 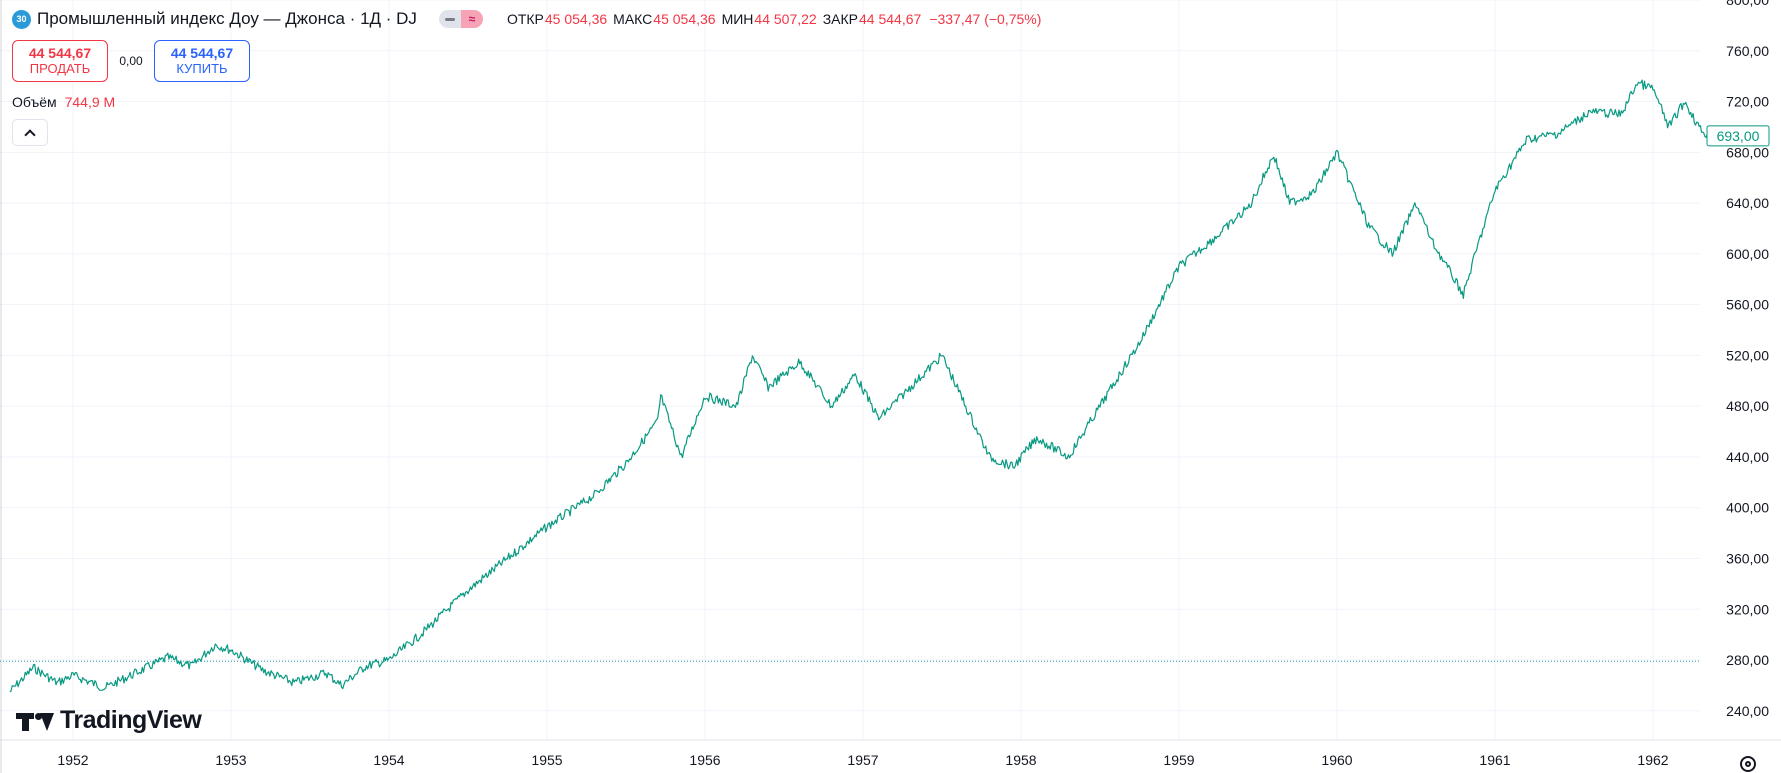 What do you see at coordinates (1748, 764) in the screenshot?
I see `settings-gear-icon` at bounding box center [1748, 764].